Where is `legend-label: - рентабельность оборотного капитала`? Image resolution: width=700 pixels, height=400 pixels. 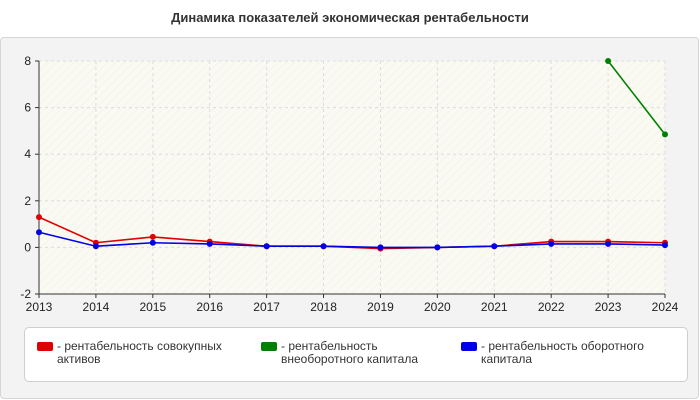 legend-label: - рентабельность оборотного капитала is located at coordinates (562, 352).